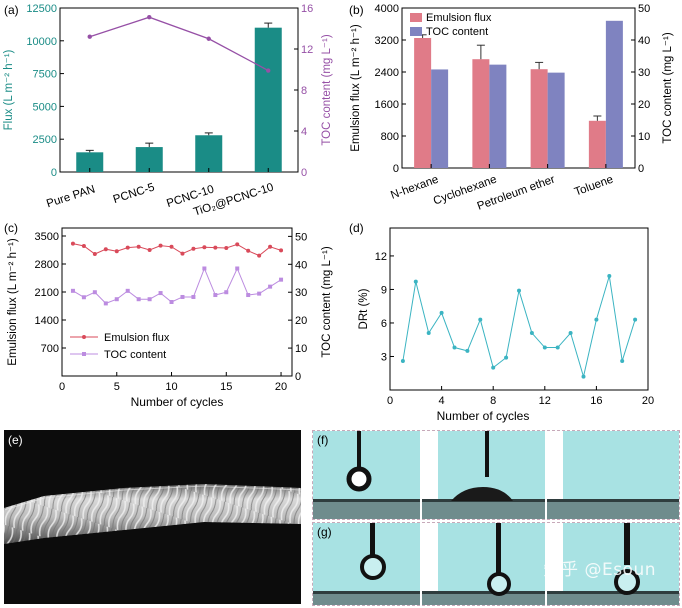 This screenshot has width=682, height=608. What do you see at coordinates (381, 257) in the screenshot?
I see `y-tick-label: 12` at bounding box center [381, 257].